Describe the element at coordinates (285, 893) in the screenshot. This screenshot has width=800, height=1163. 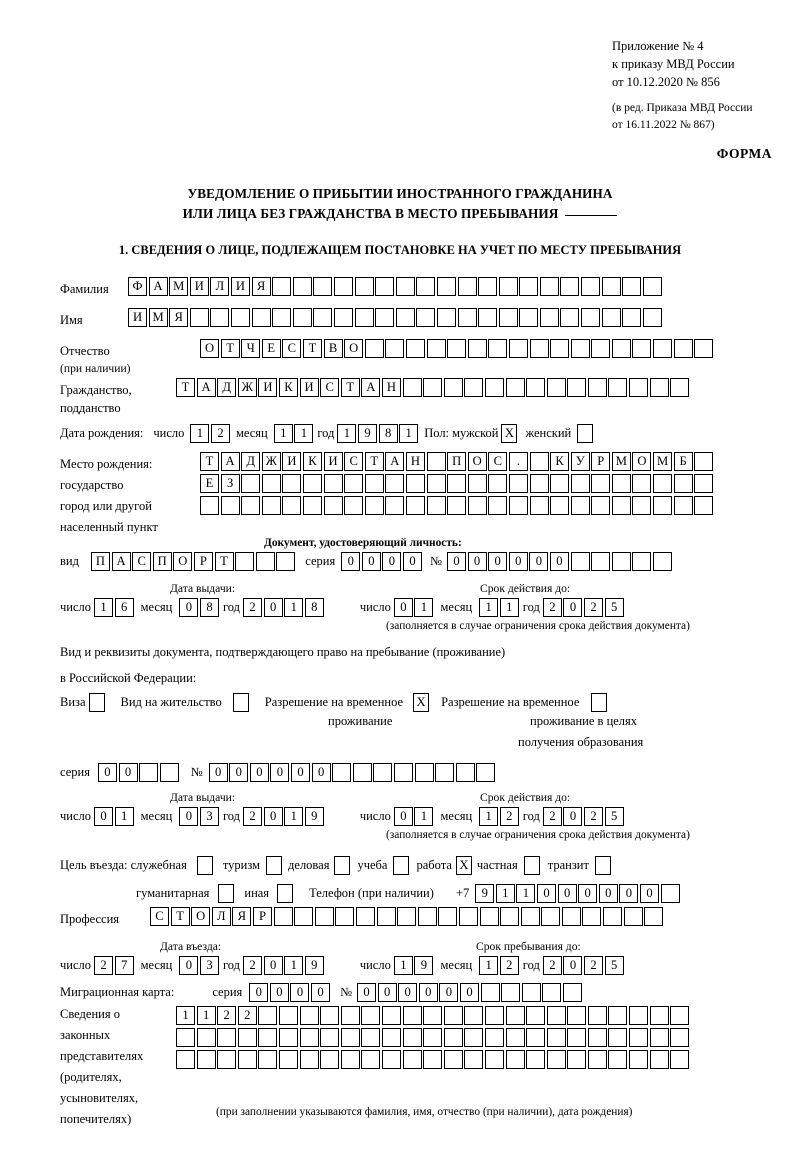
I see `purpose-other-checkbox` at that location.